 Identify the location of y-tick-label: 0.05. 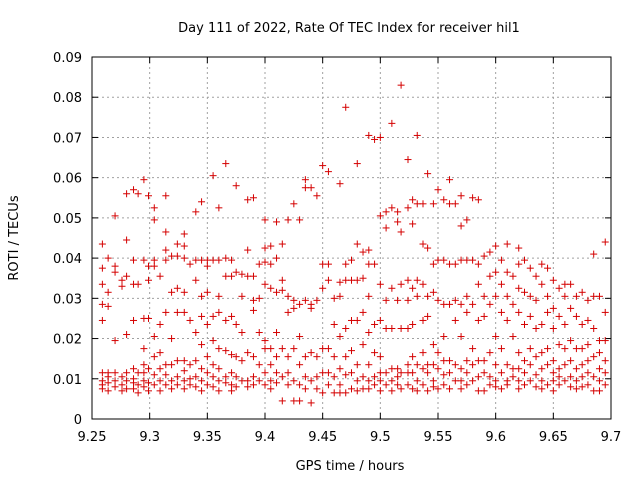
(67, 219).